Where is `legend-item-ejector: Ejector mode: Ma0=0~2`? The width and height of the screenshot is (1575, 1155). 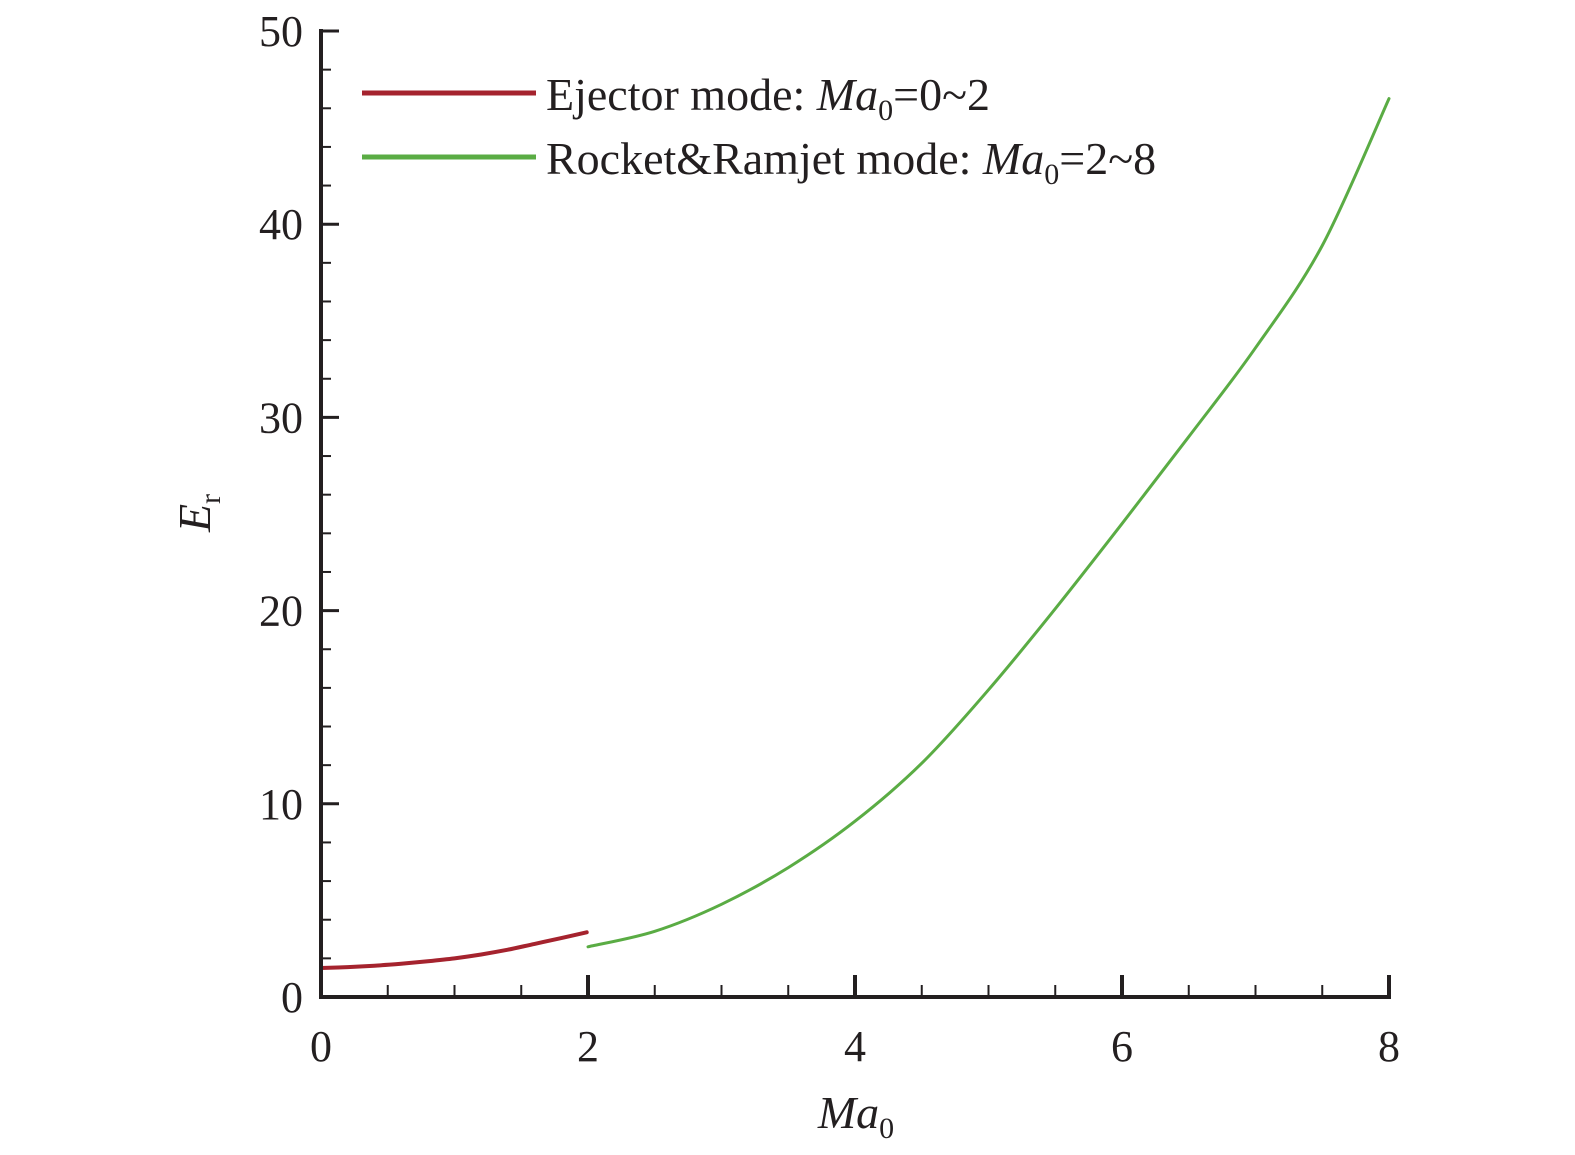
legend-item-ejector: Ejector mode: Ma0=0~2 is located at coordinates (676, 98).